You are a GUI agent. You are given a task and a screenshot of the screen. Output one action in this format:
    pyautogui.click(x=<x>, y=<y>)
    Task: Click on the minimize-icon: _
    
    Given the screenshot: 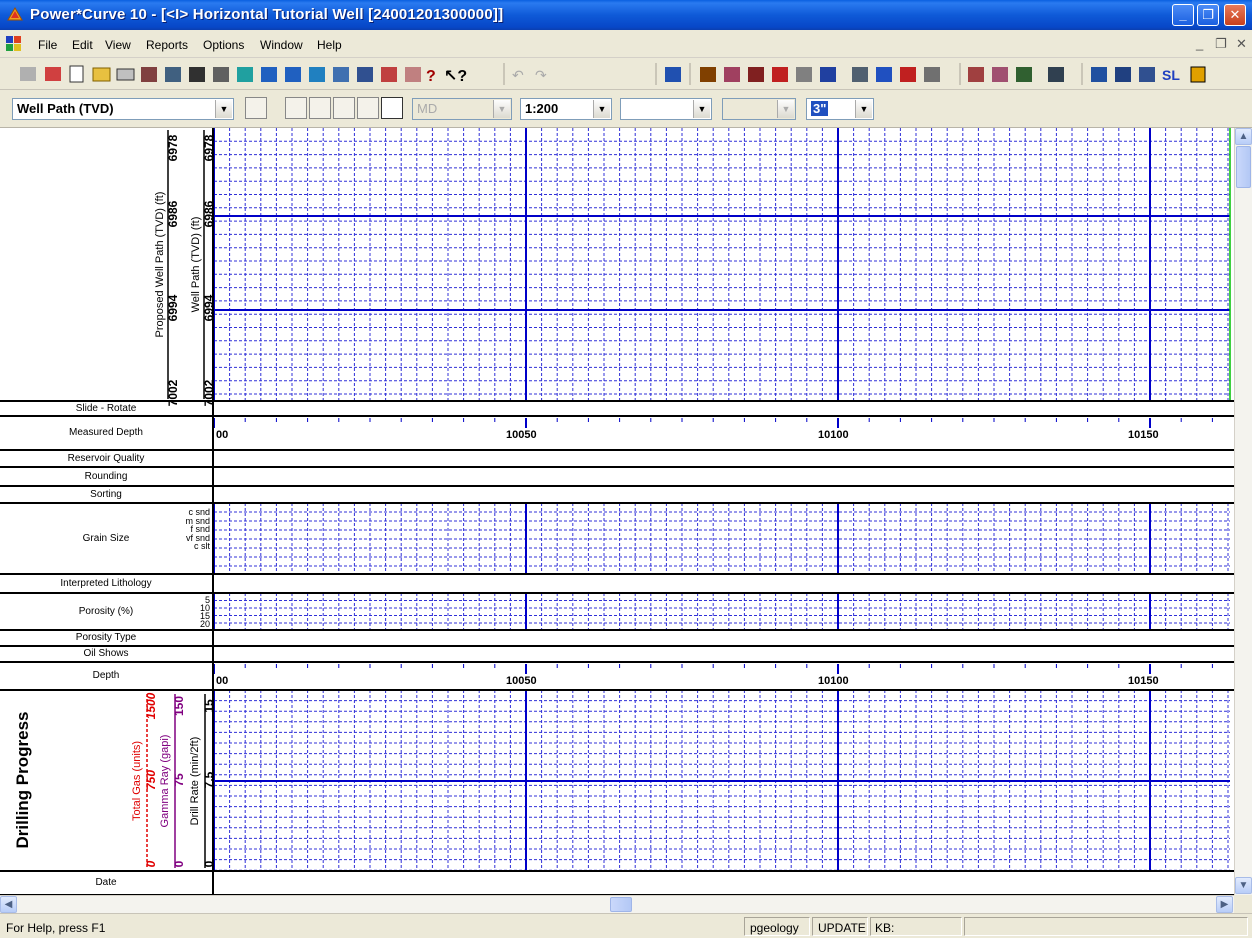 What is the action you would take?
    pyautogui.click(x=1183, y=14)
    